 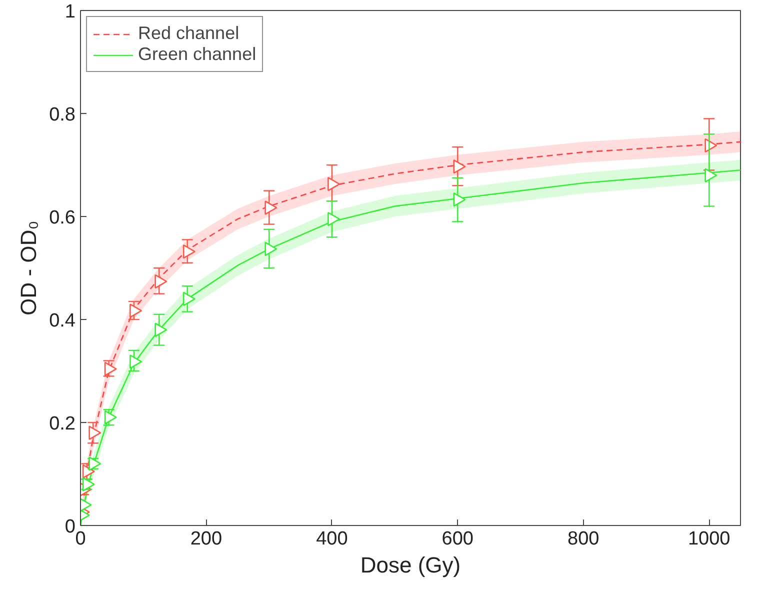 What do you see at coordinates (62, 424) in the screenshot?
I see `y-tick-label: 0.2` at bounding box center [62, 424].